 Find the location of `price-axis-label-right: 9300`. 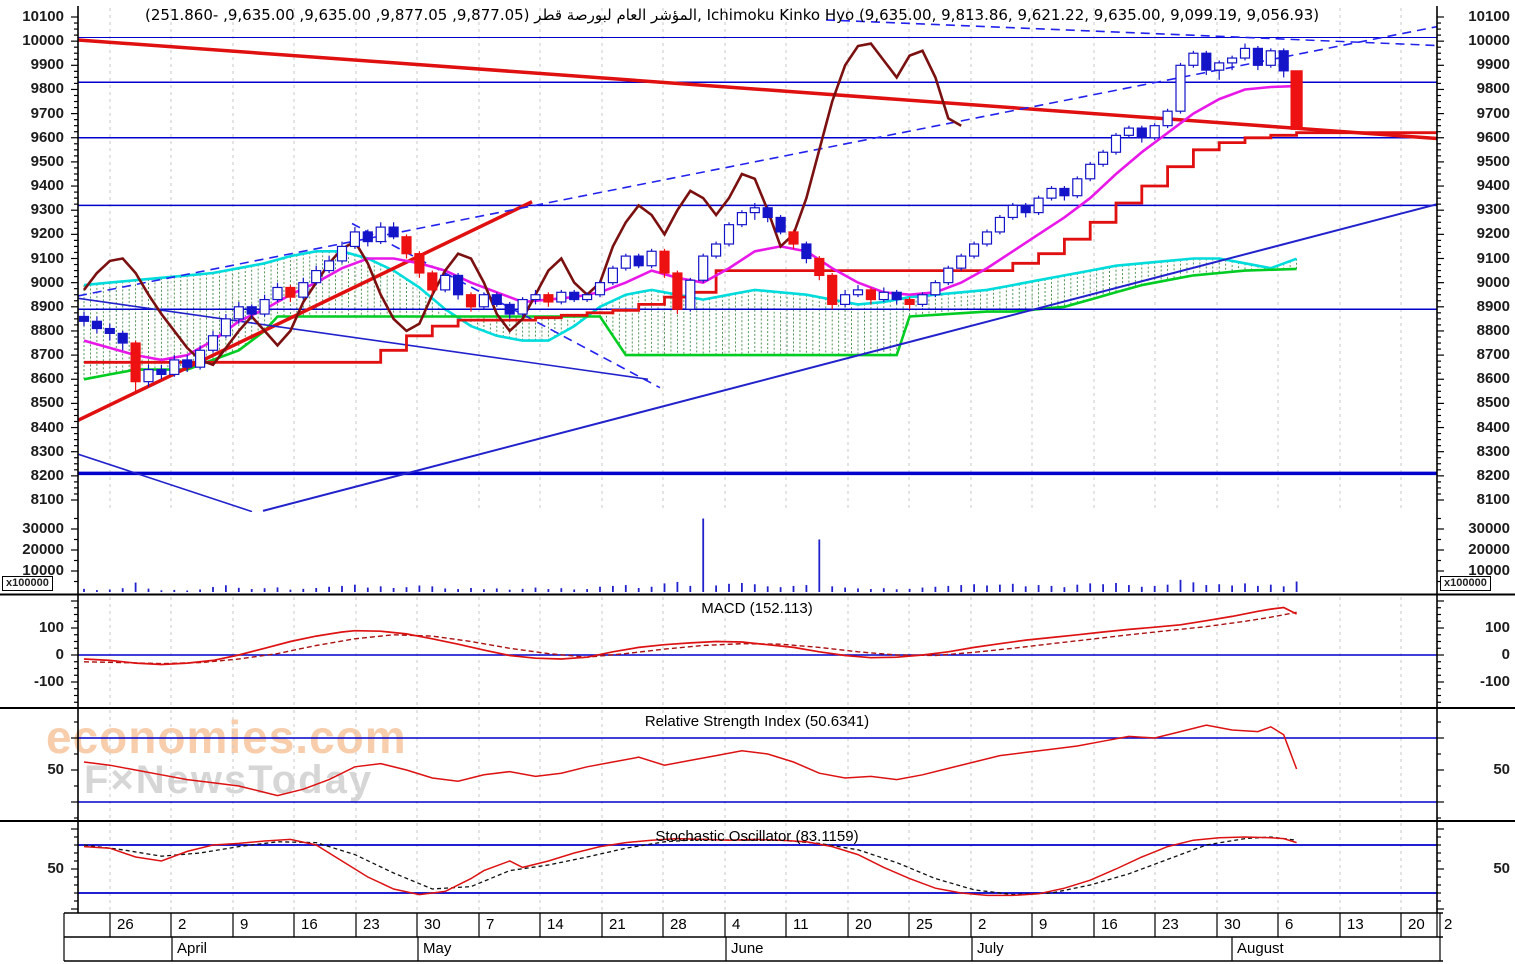

price-axis-label-right: 9300 is located at coordinates (1493, 210).